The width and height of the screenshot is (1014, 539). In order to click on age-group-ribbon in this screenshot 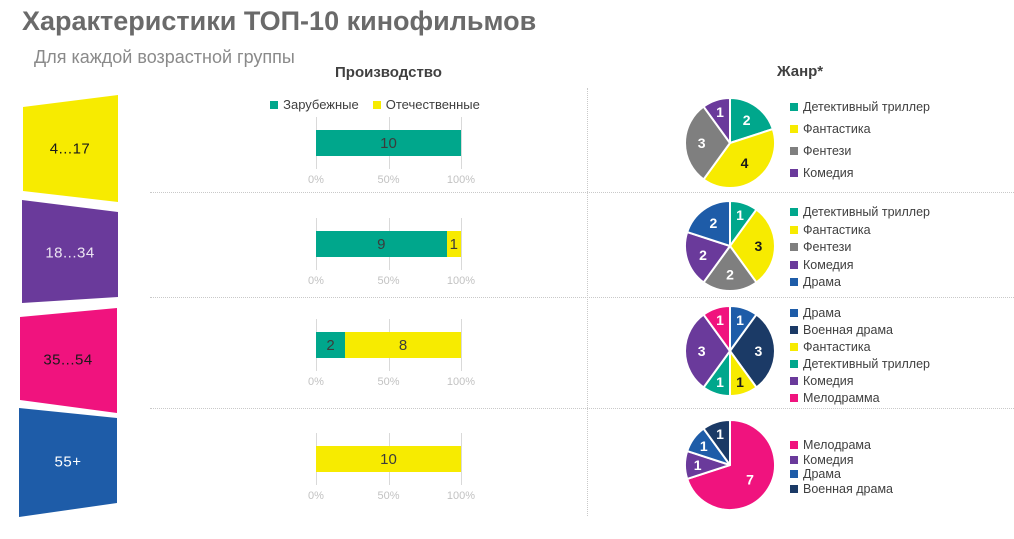, I will do `click(68, 306)`.